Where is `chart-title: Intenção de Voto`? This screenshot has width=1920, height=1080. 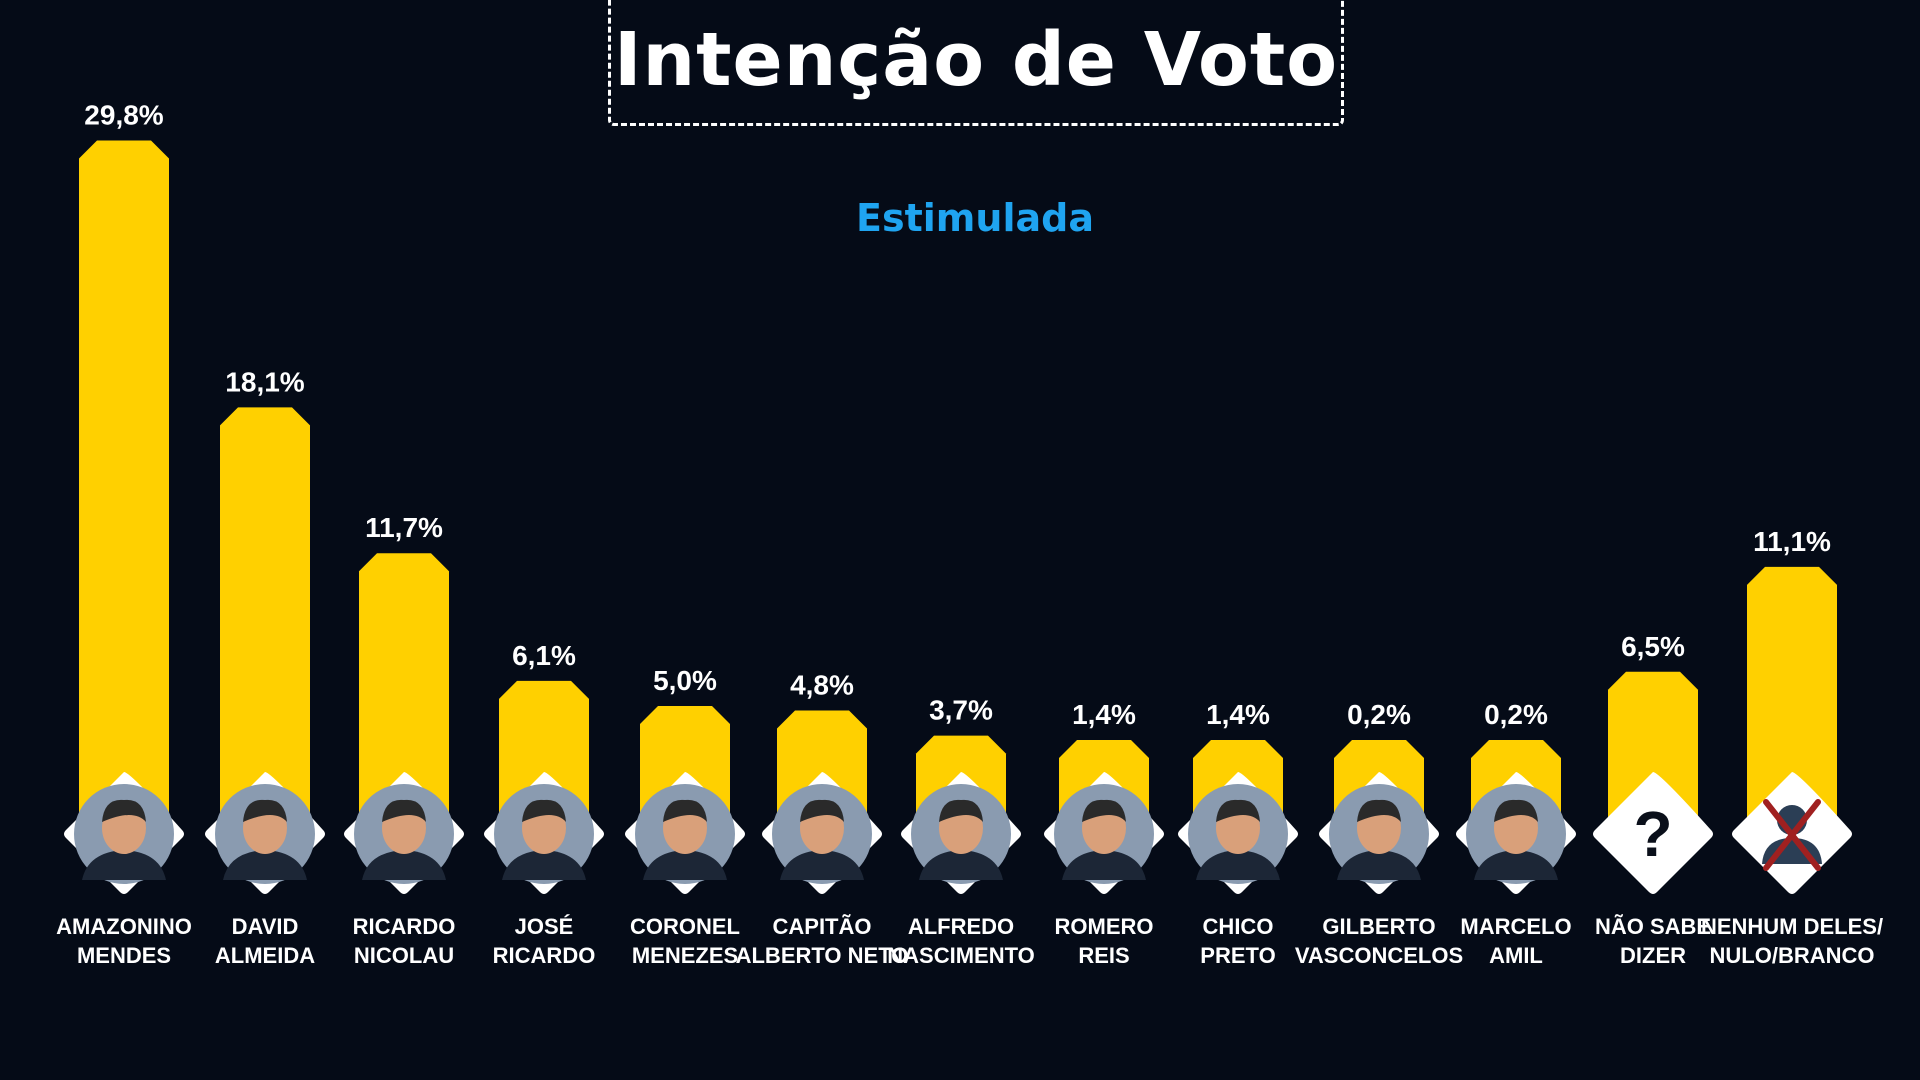 chart-title: Intenção de Voto is located at coordinates (976, 59).